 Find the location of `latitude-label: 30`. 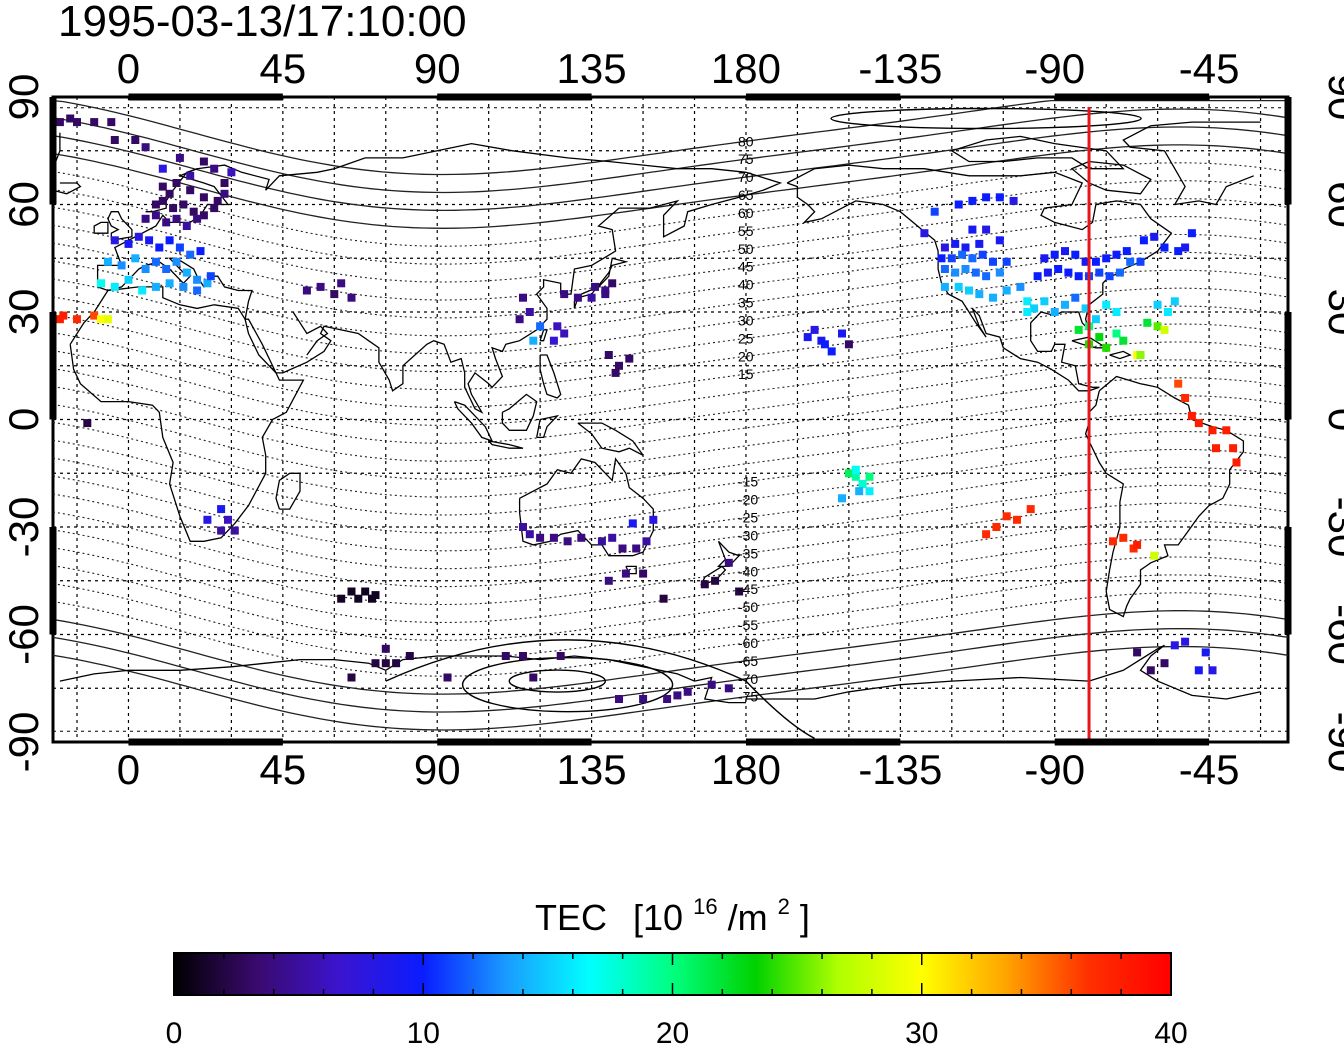

latitude-label: 30 is located at coordinates (1332, 312).